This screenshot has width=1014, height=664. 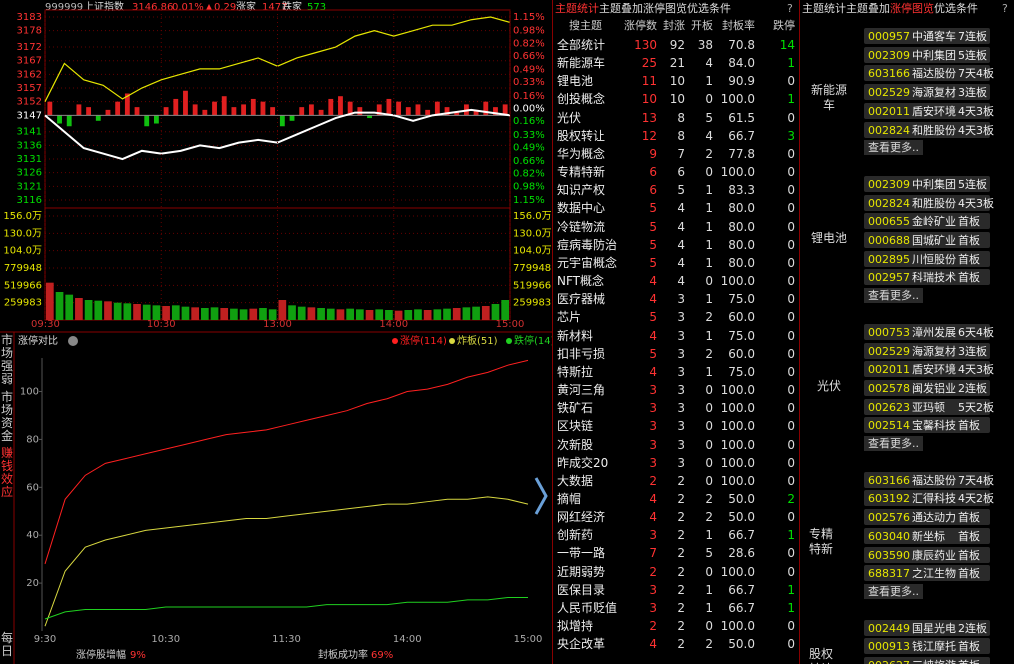 What do you see at coordinates (581, 99) in the screenshot?
I see `cell-name: 创投概念` at bounding box center [581, 99].